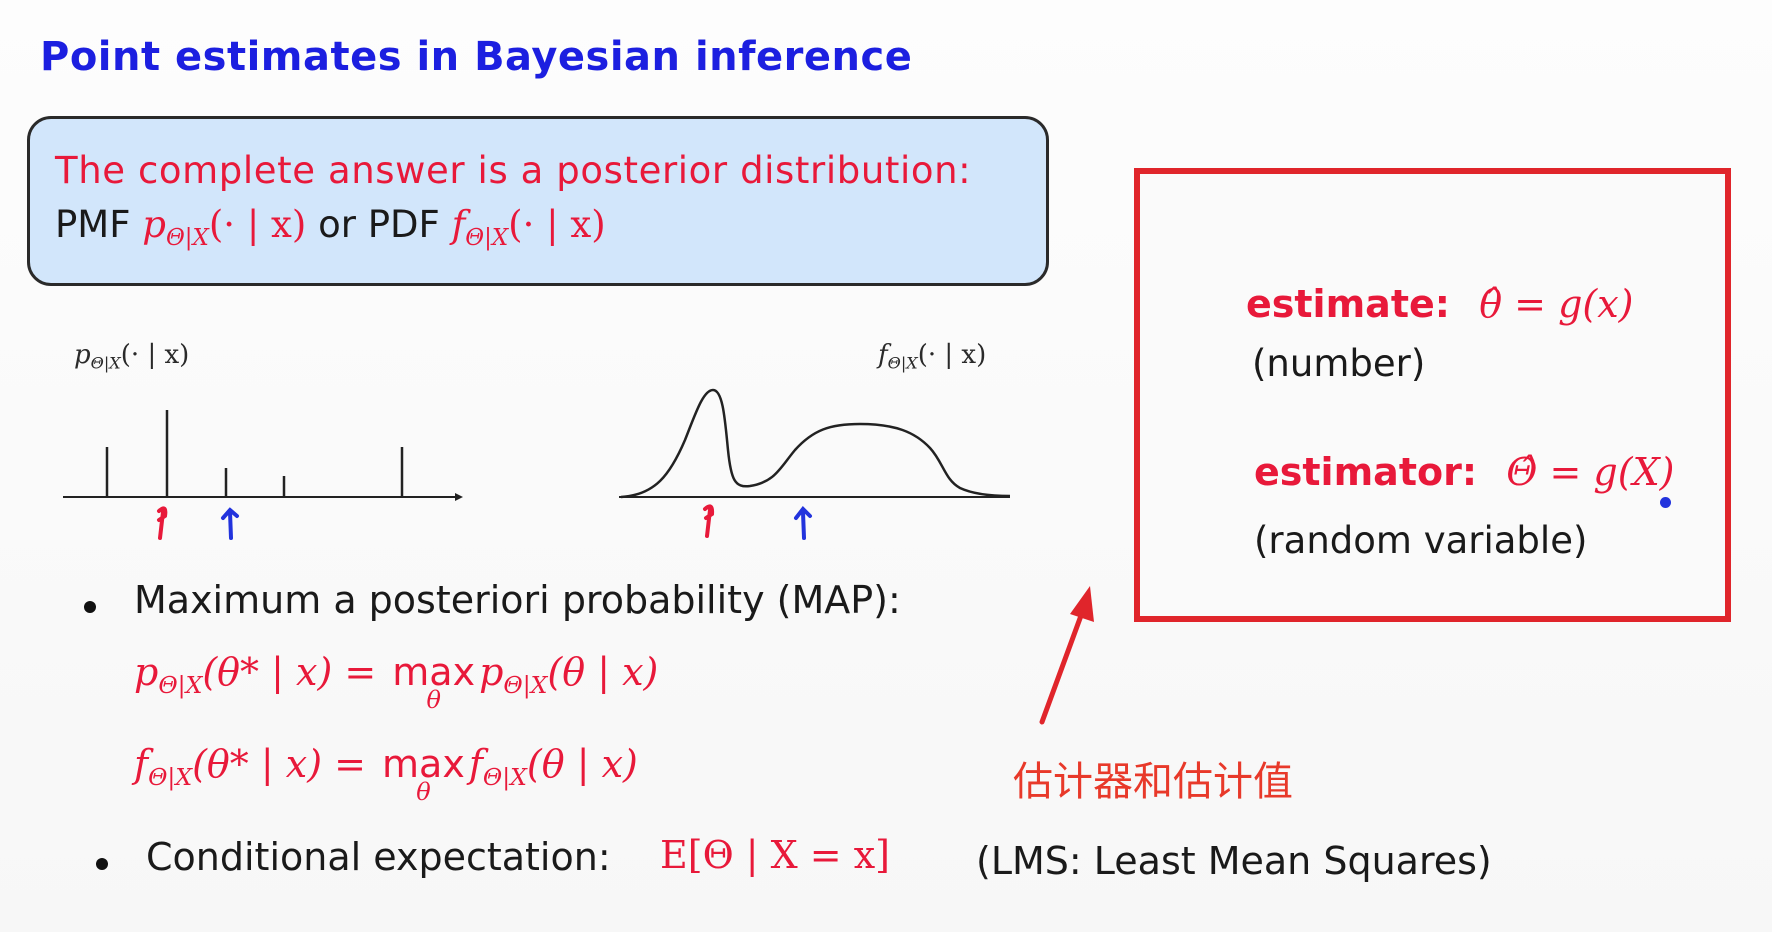  What do you see at coordinates (475, 764) in the screenshot?
I see `eq2-rhs-fn: f` at bounding box center [475, 764].